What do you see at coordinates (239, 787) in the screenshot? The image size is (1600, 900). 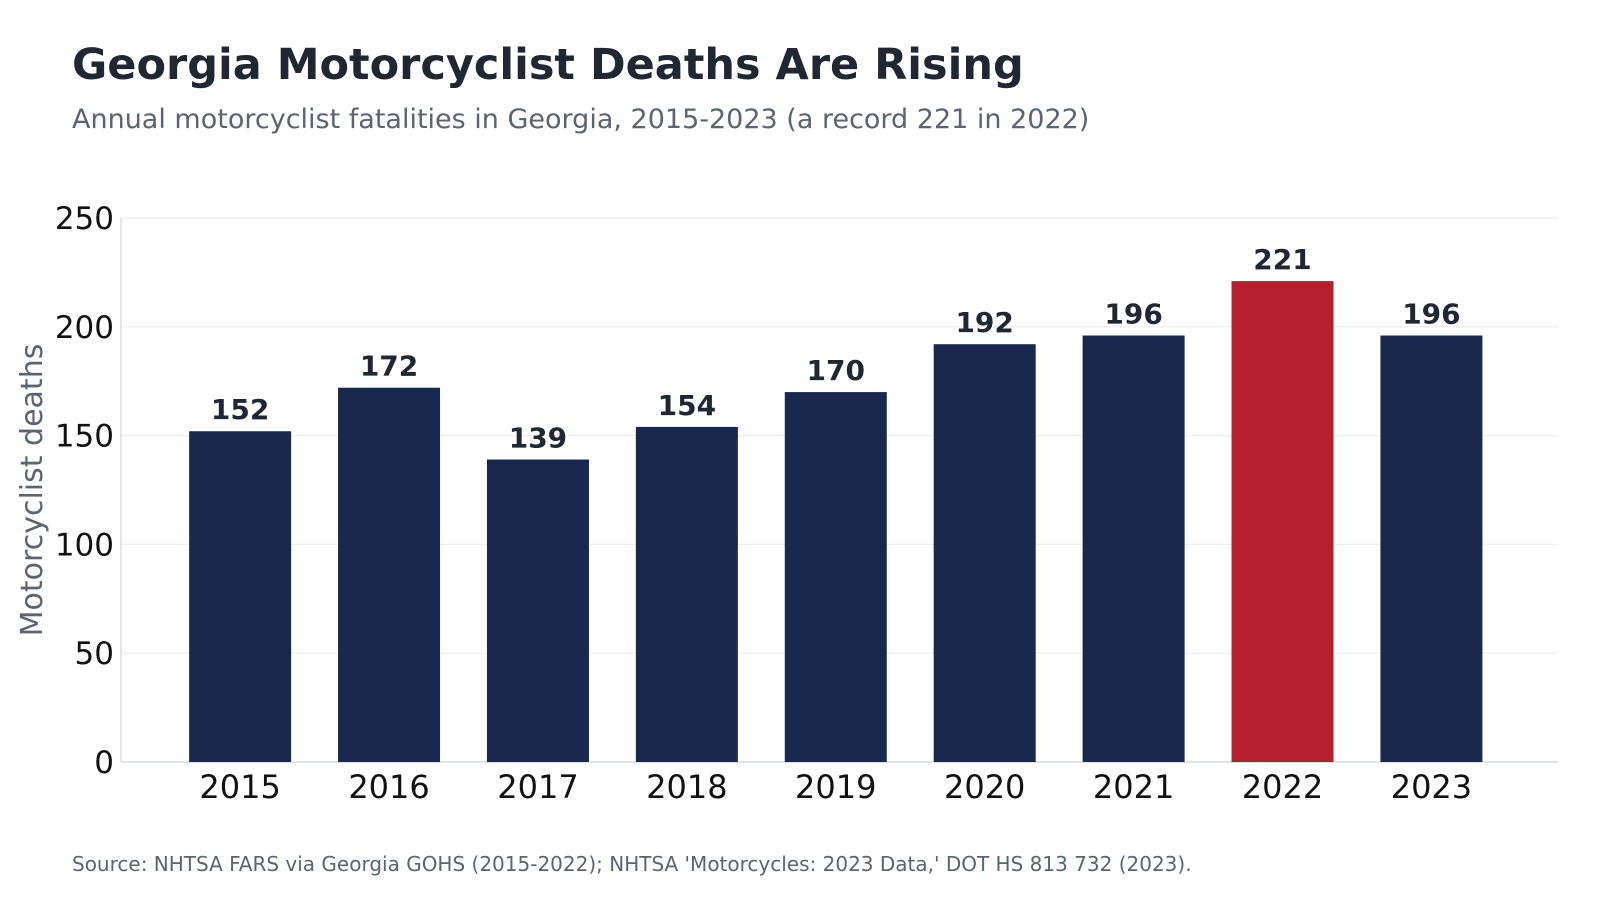 I see `x-tick-label: 2015` at bounding box center [239, 787].